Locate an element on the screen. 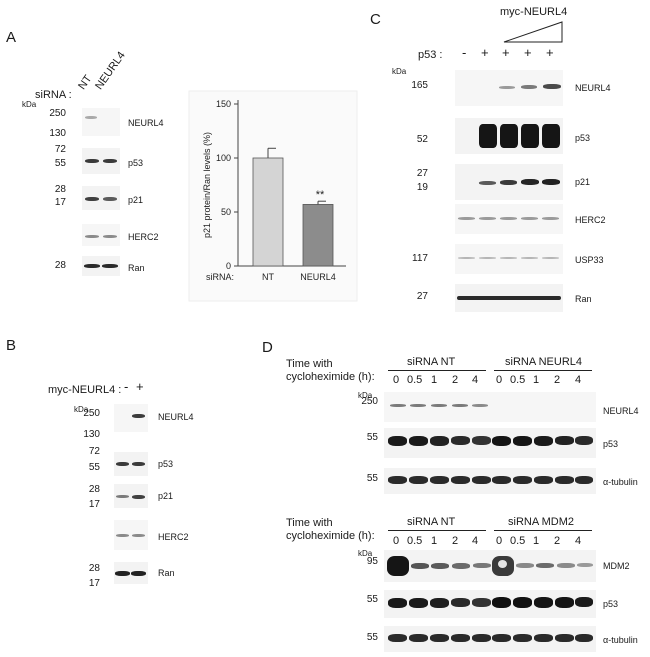  blot-d-bottom-tubulin is located at coordinates (490, 639).